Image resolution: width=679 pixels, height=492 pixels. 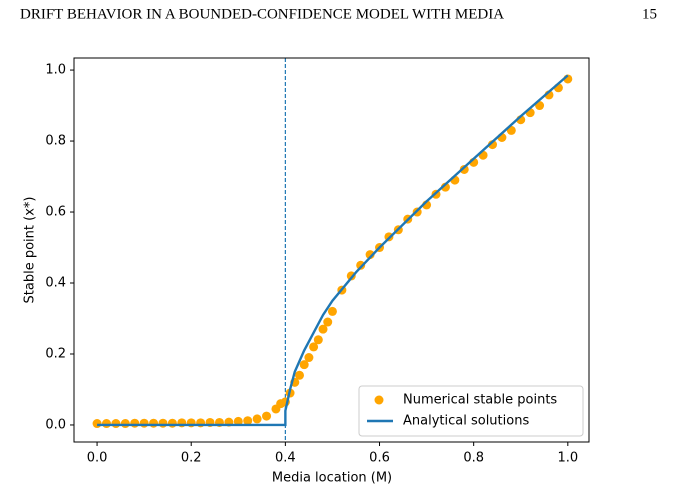 I want to click on x-tick-label: 1.0, so click(x=567, y=458).